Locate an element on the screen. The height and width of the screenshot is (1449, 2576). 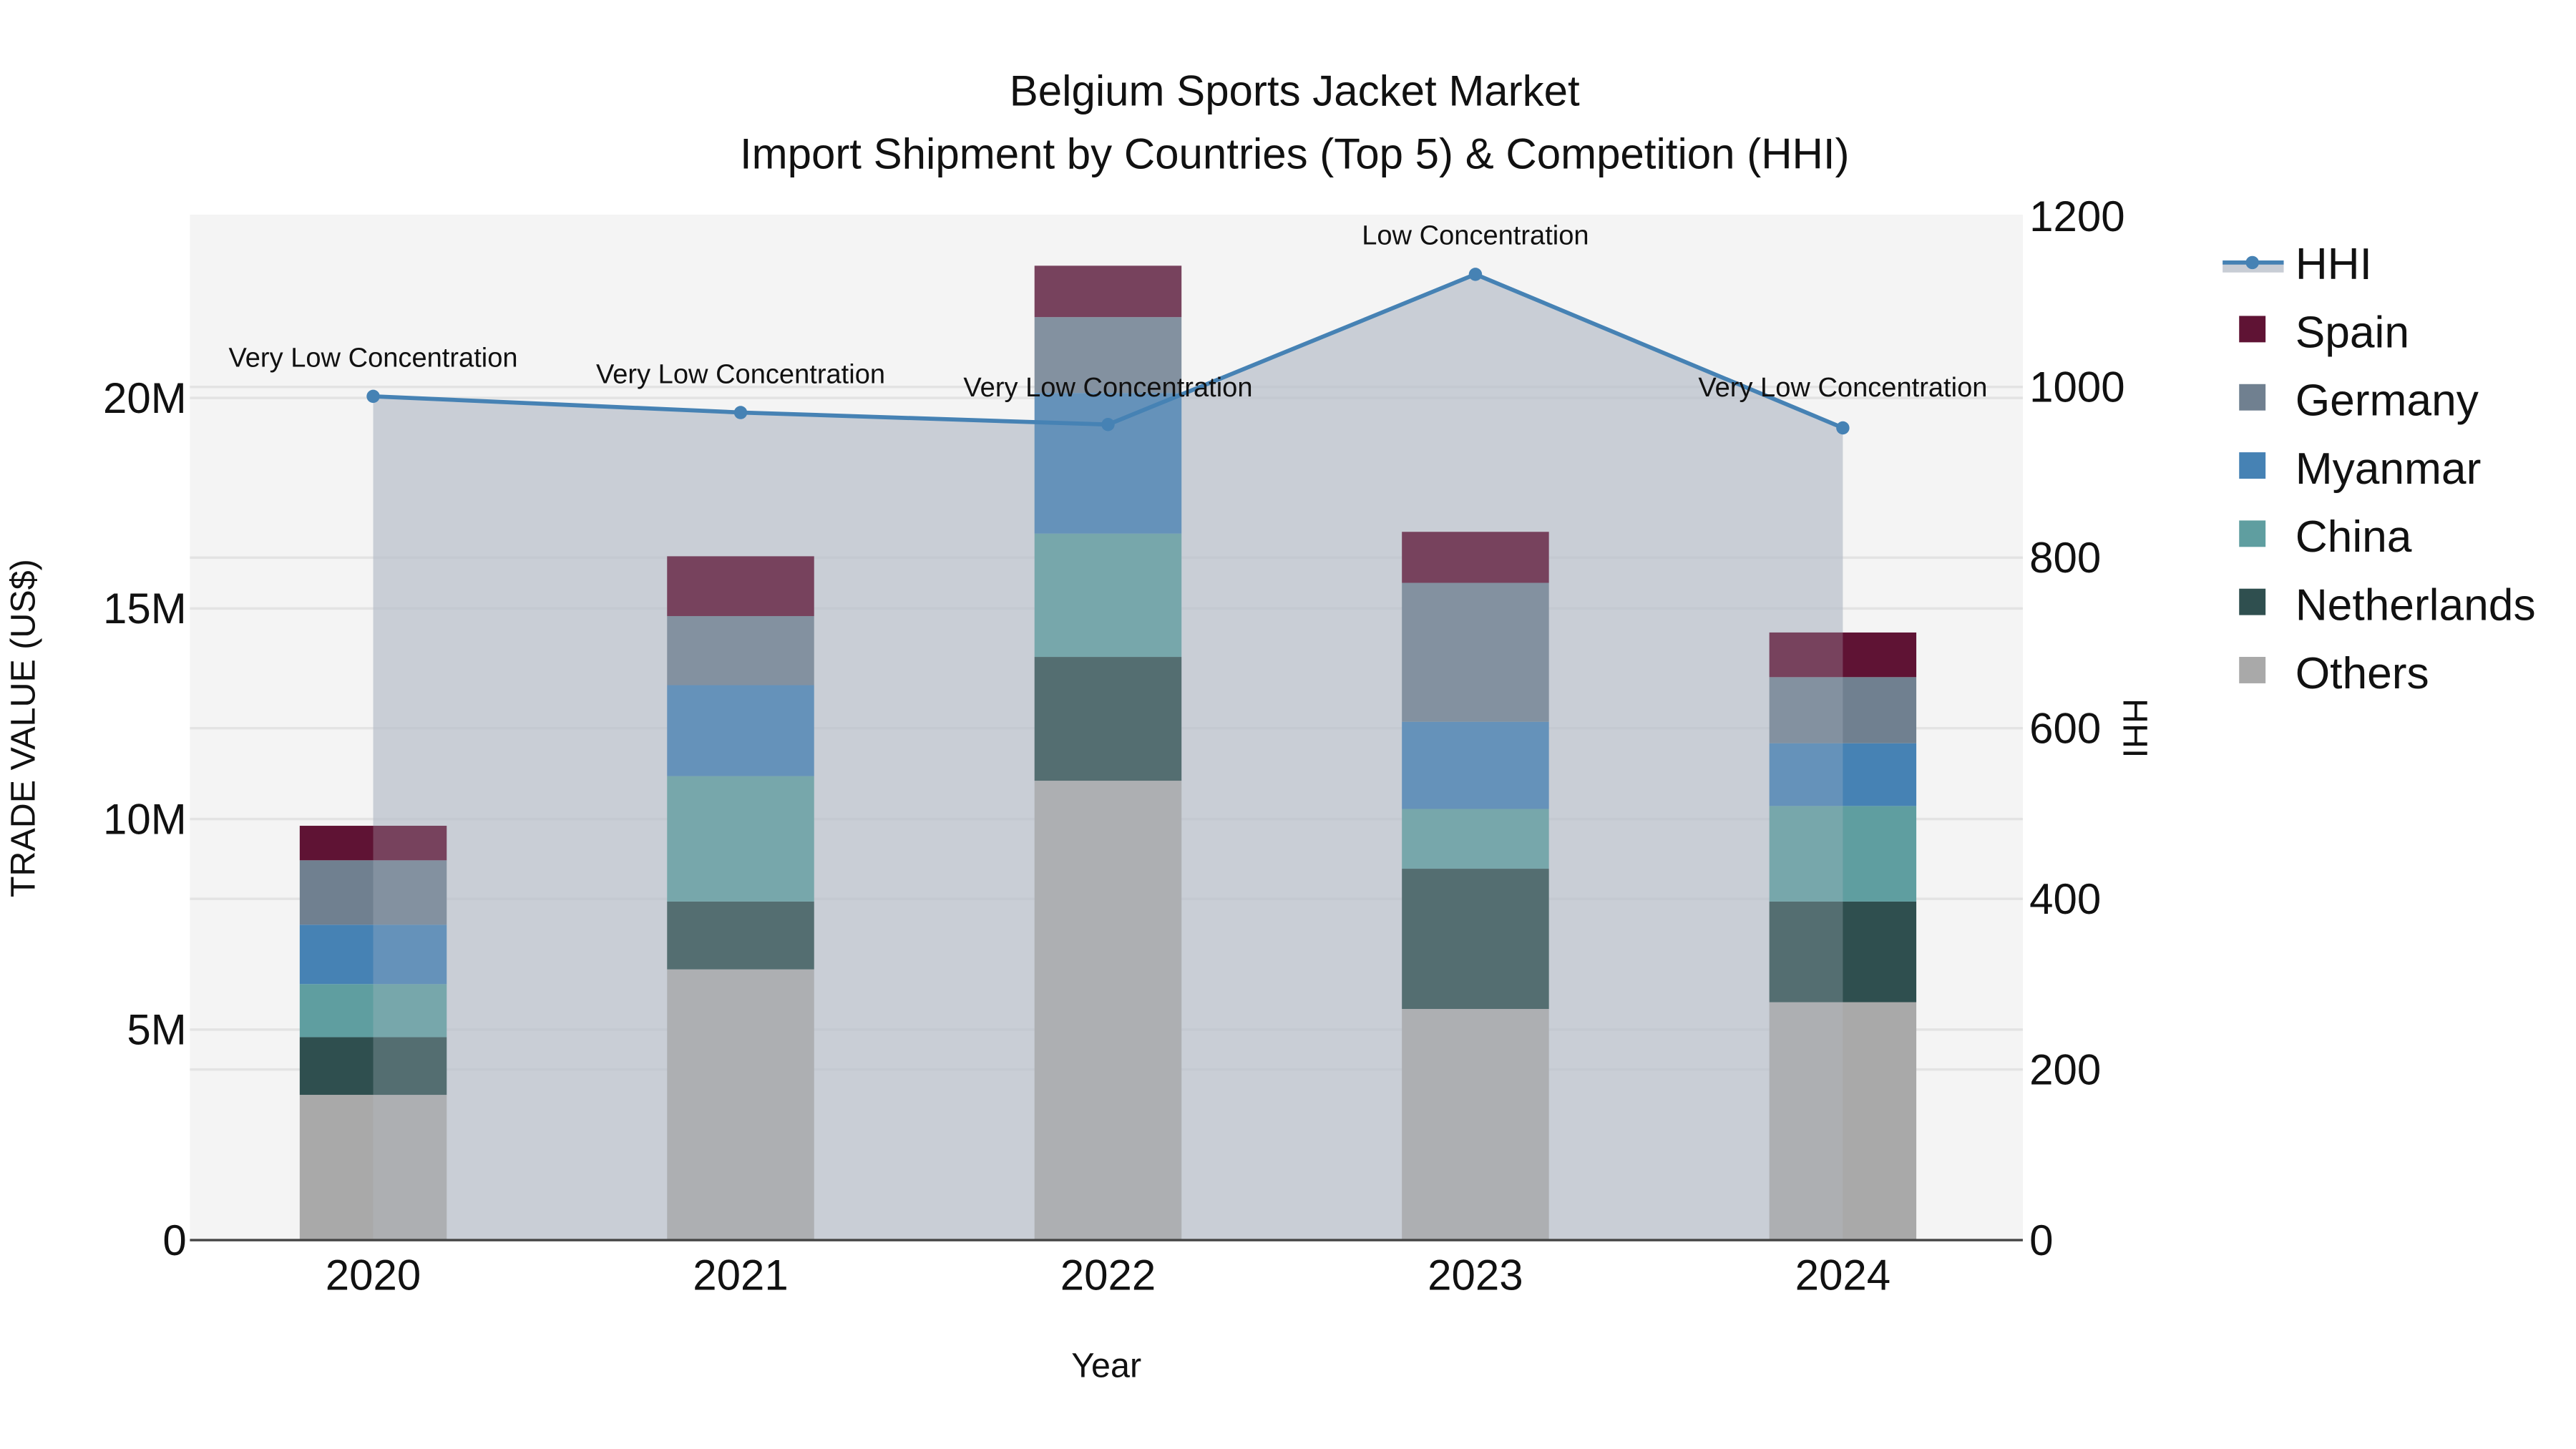
legend-label: China is located at coordinates (2354, 537).